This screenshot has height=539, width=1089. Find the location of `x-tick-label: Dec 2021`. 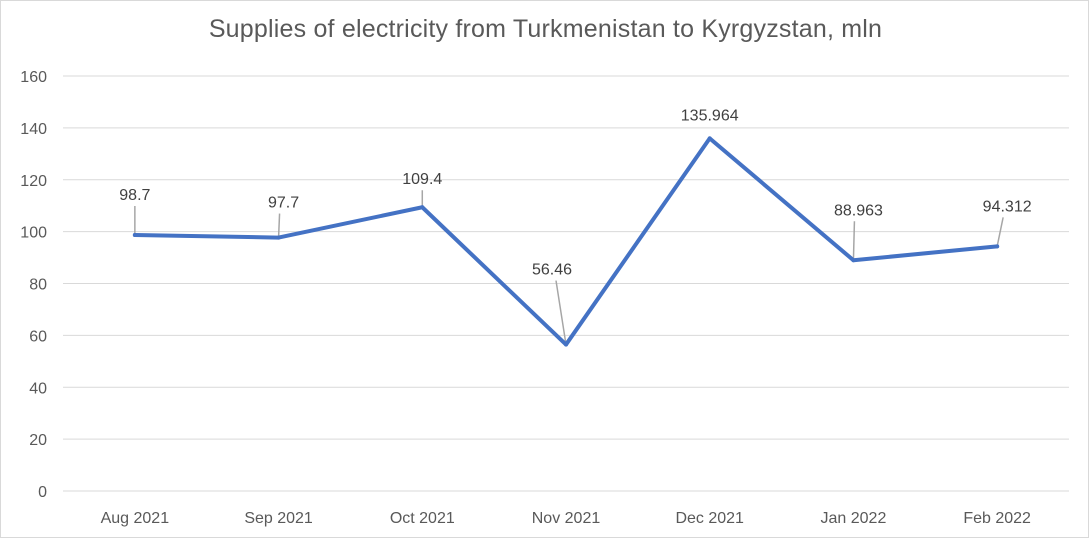

x-tick-label: Dec 2021 is located at coordinates (709, 518).